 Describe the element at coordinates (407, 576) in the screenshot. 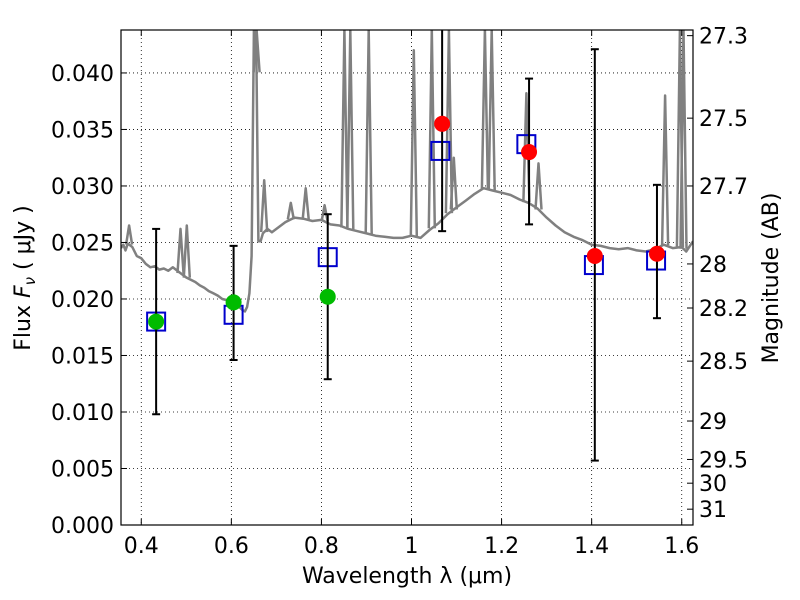

I see `x-axis-label: Wavelength λ (μm)` at that location.